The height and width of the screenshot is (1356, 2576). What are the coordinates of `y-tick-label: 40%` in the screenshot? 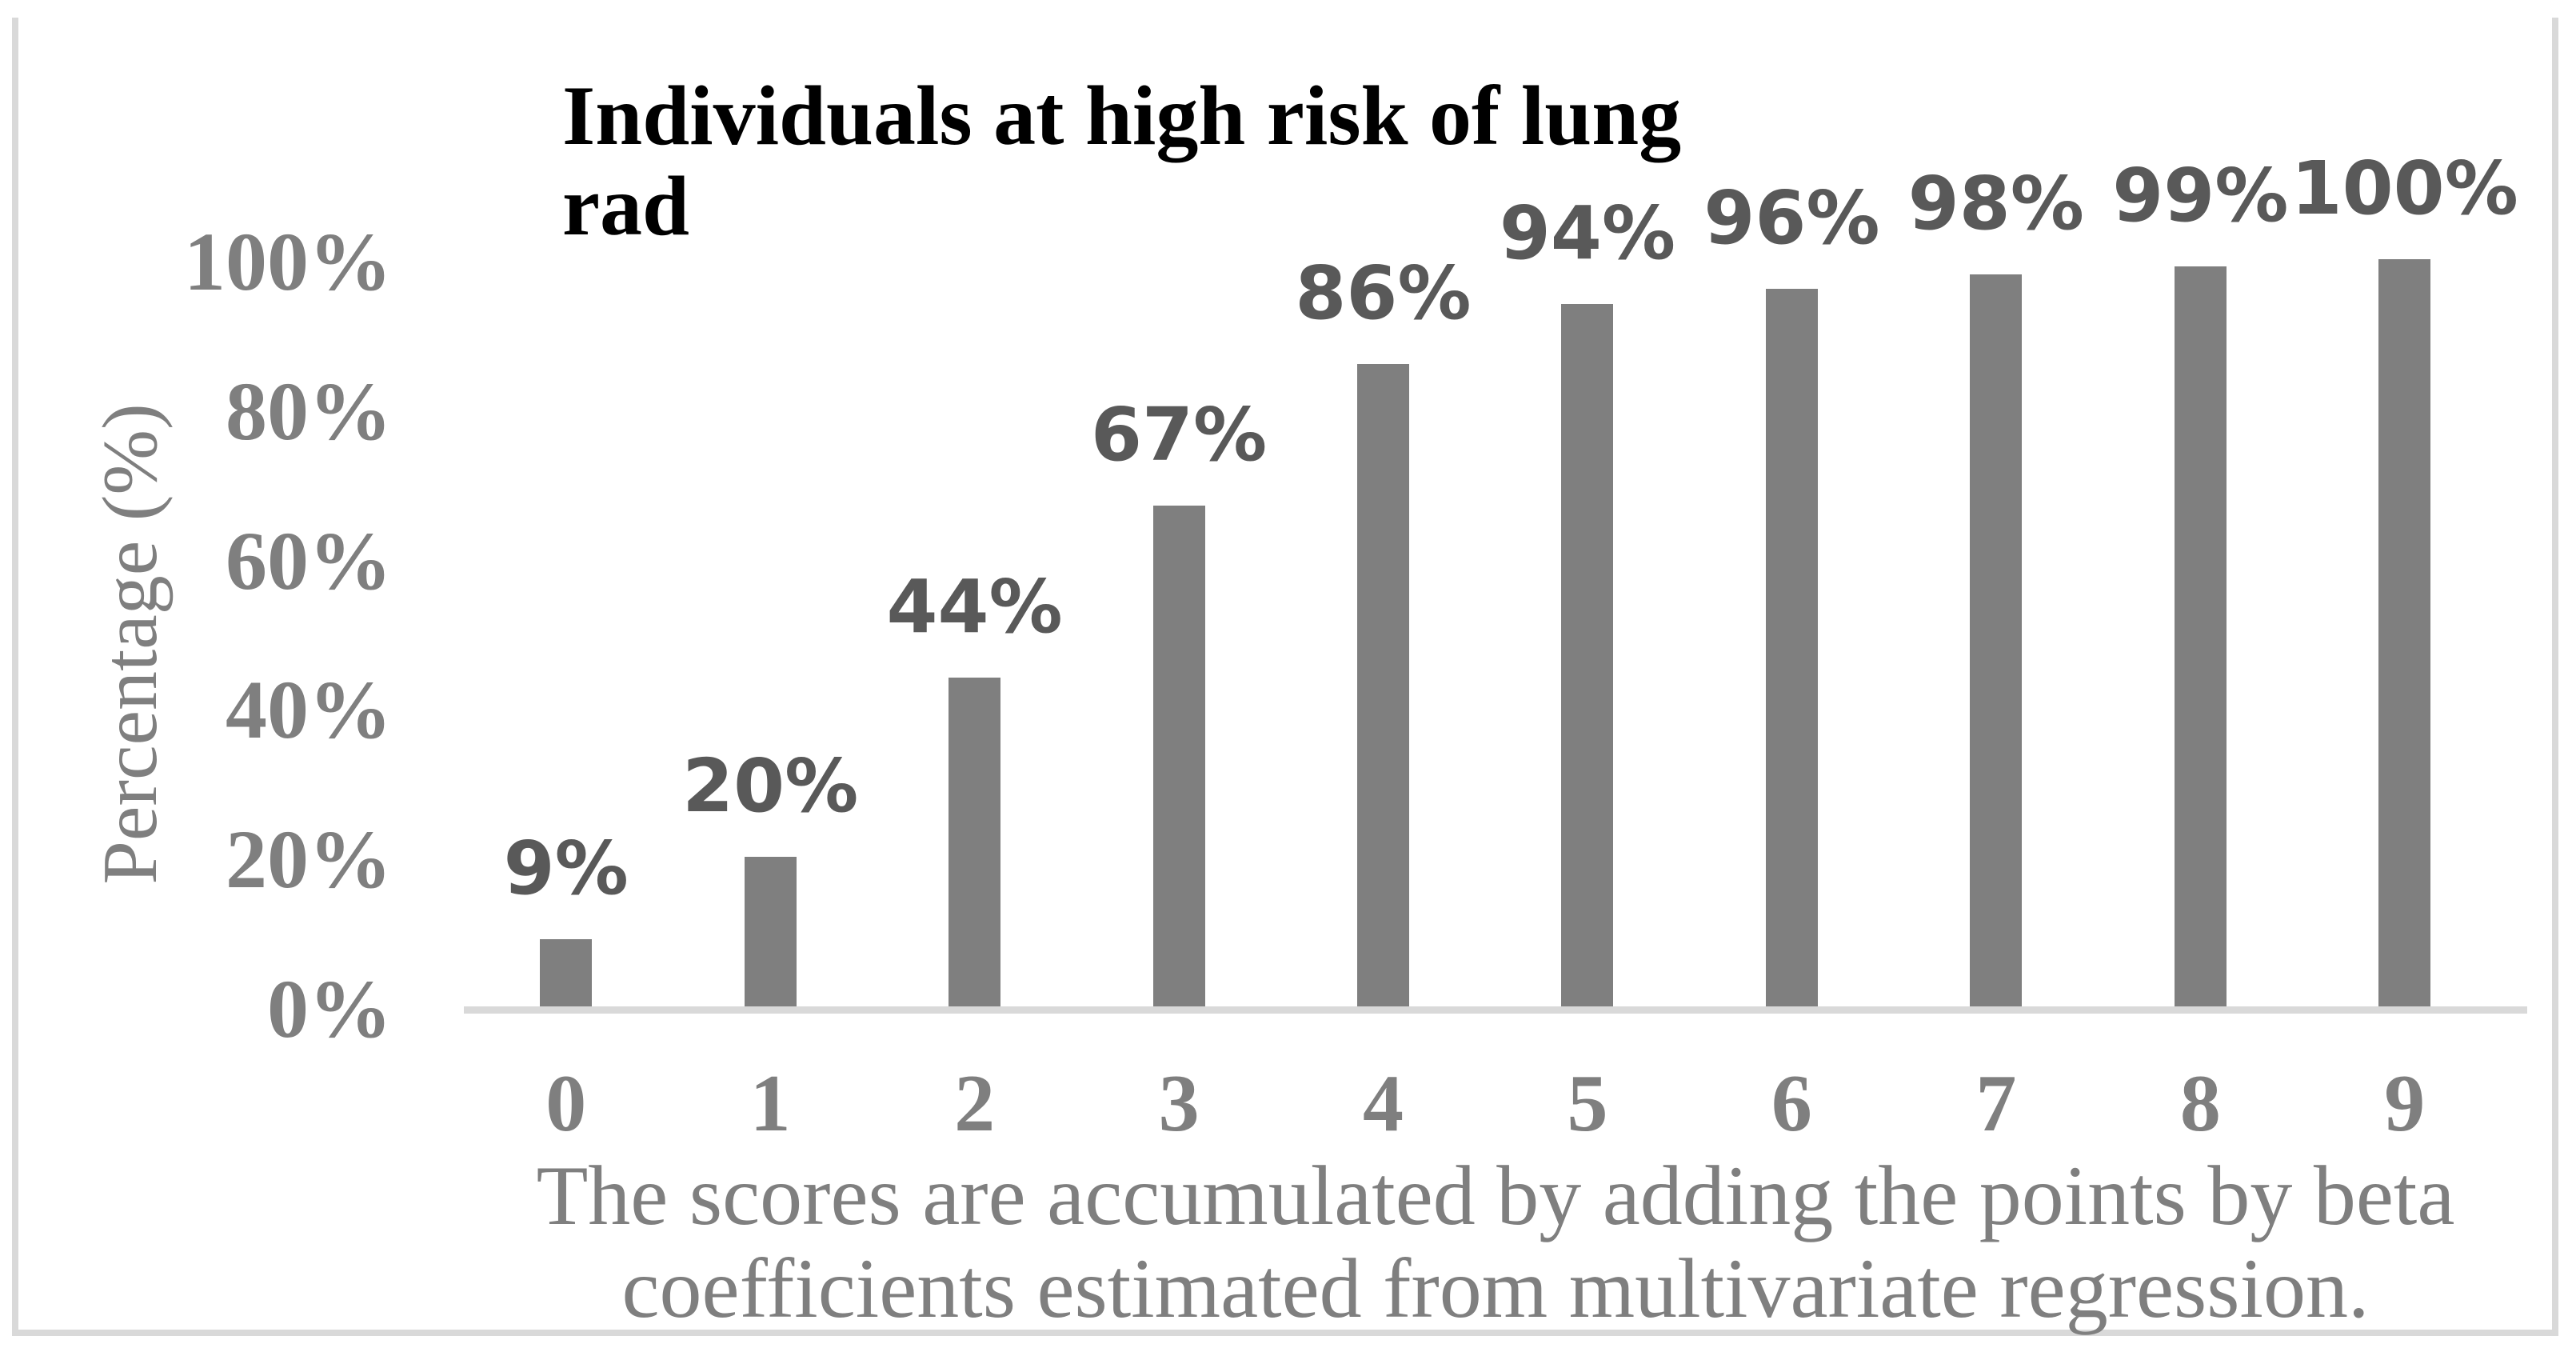 It's located at (309, 710).